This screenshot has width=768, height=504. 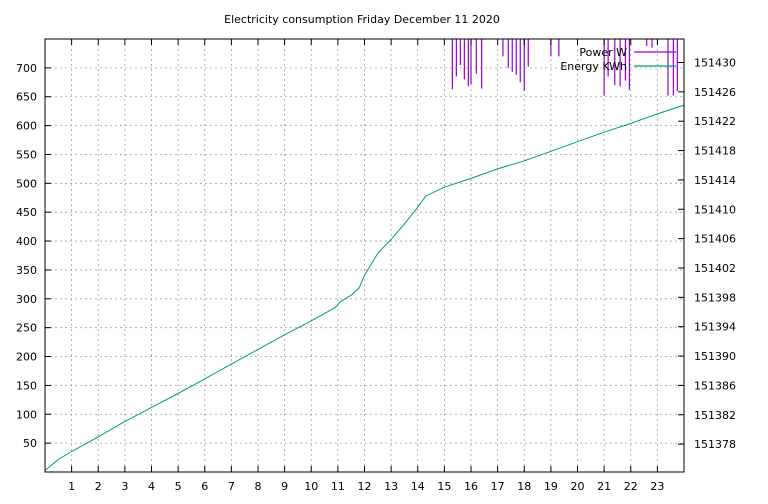 What do you see at coordinates (715, 385) in the screenshot?
I see `y-right-tick-label: 151386` at bounding box center [715, 385].